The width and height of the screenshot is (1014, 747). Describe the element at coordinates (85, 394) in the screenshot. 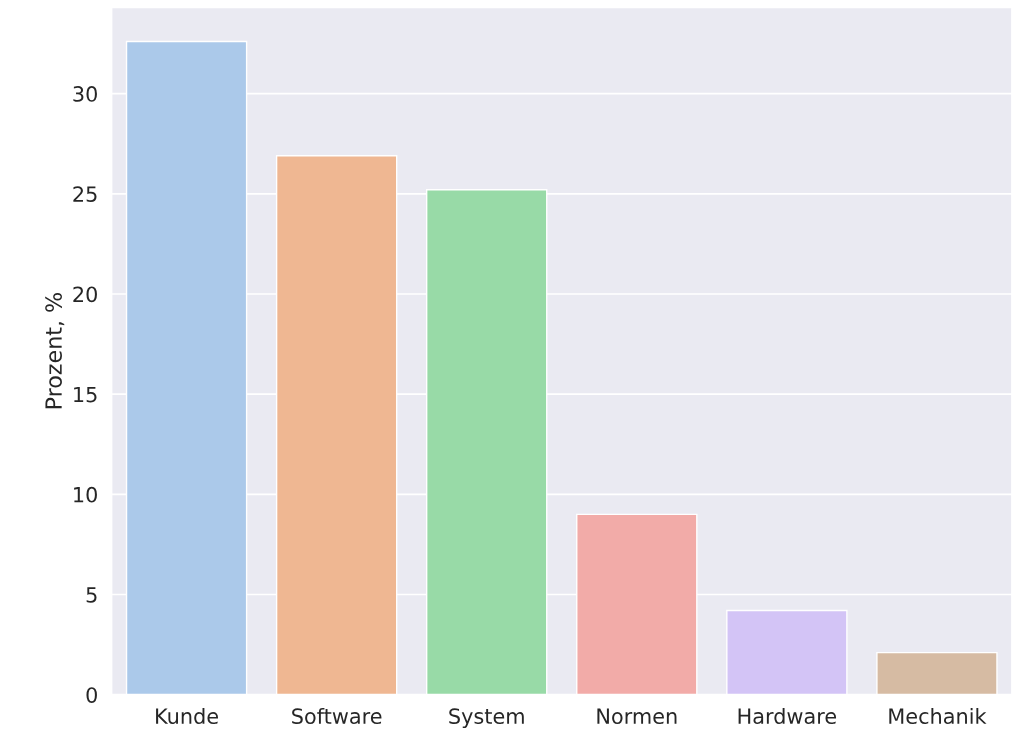

I see `y-tick-label: 15` at that location.